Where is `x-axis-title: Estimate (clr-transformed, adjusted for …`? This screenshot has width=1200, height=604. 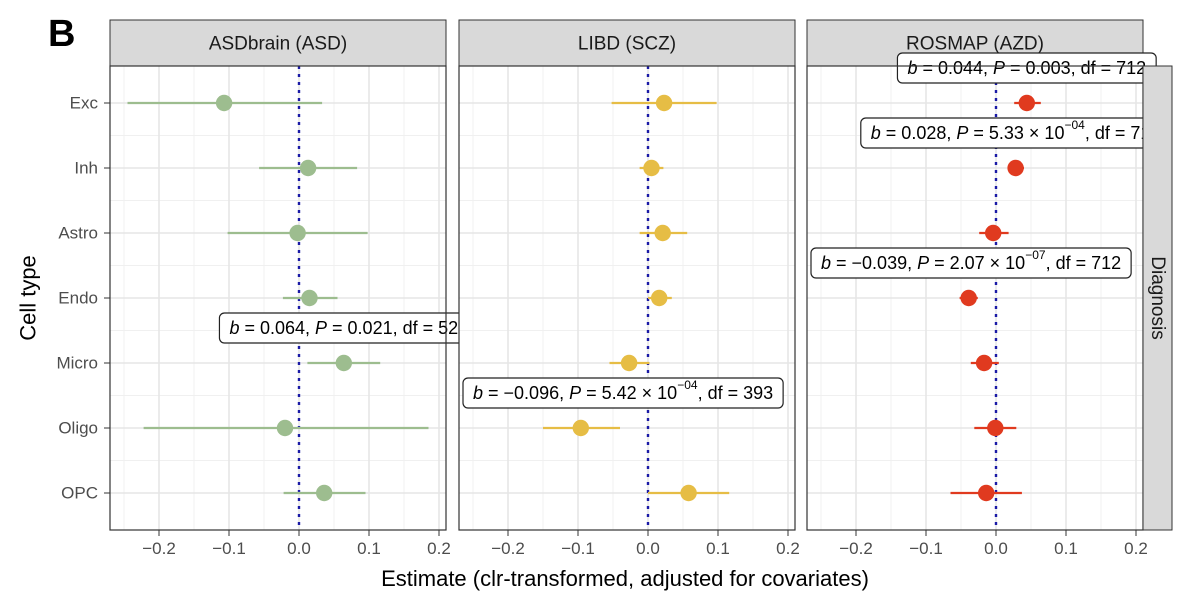 x-axis-title: Estimate (clr-transformed, adjusted for … is located at coordinates (625, 578).